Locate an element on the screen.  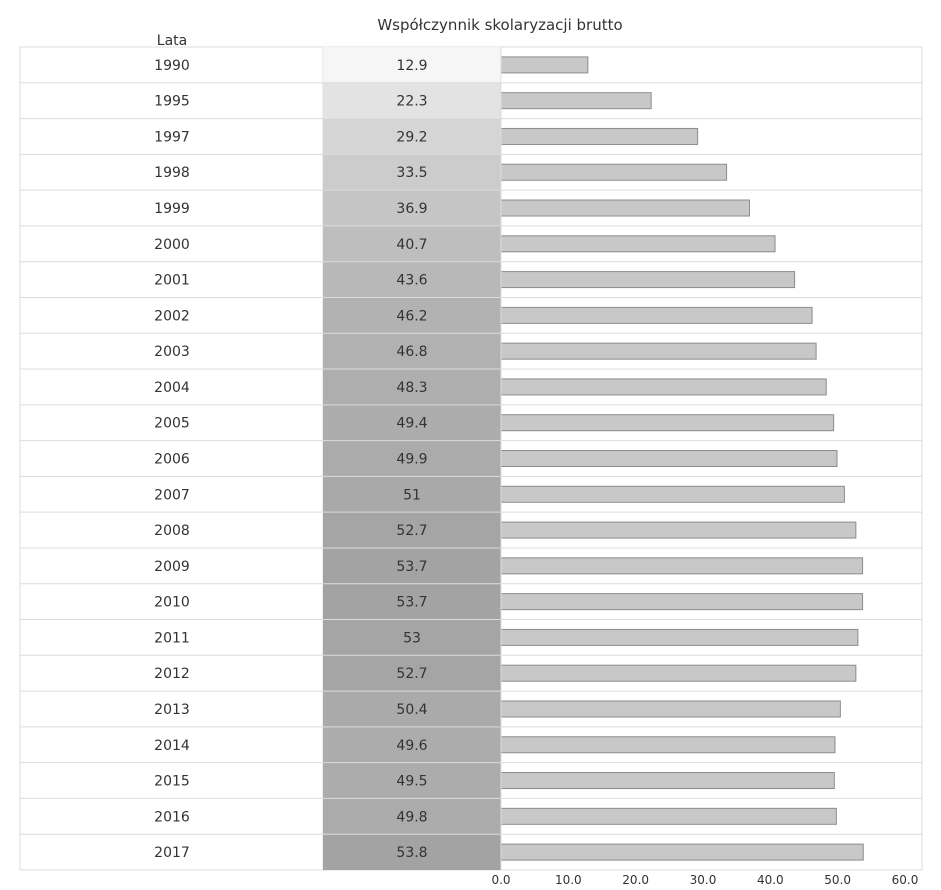
category-label: 2014 is located at coordinates (172, 746).